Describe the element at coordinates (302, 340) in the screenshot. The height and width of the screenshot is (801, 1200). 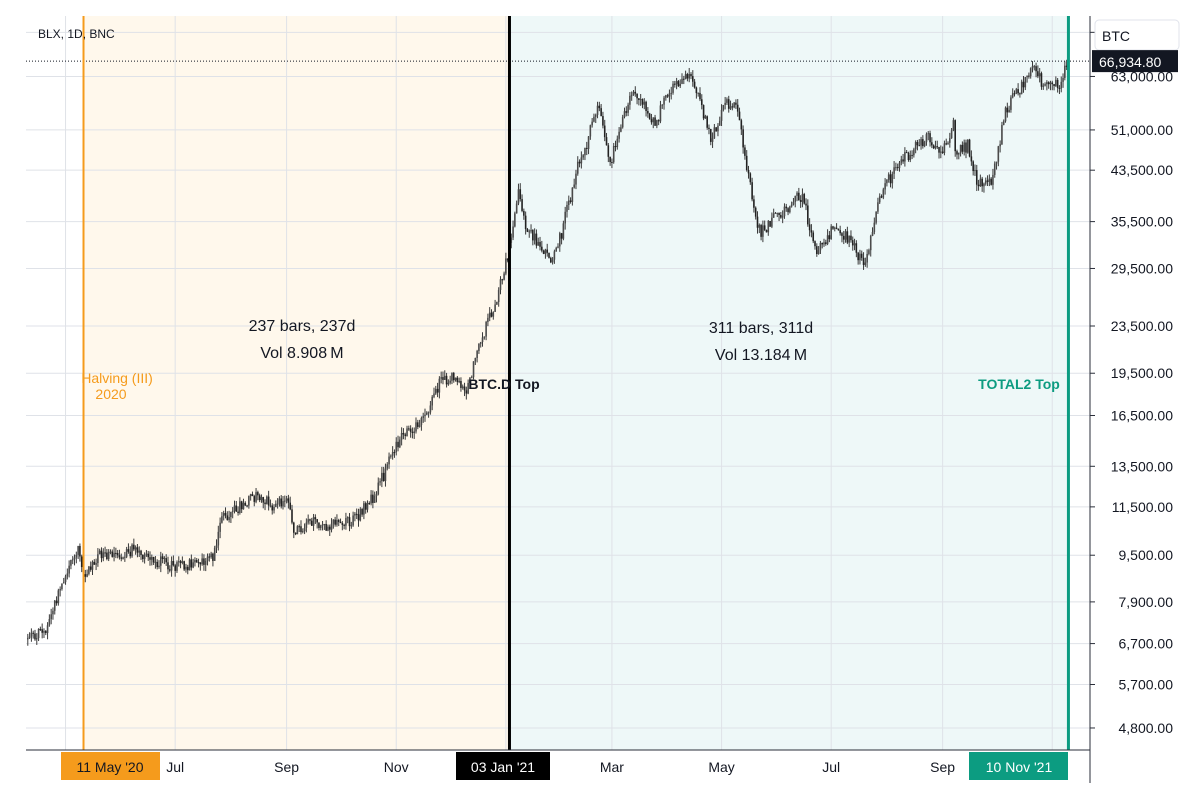
I see `range-1-stats: 237 bars, 237d Vol 8.908 M` at that location.